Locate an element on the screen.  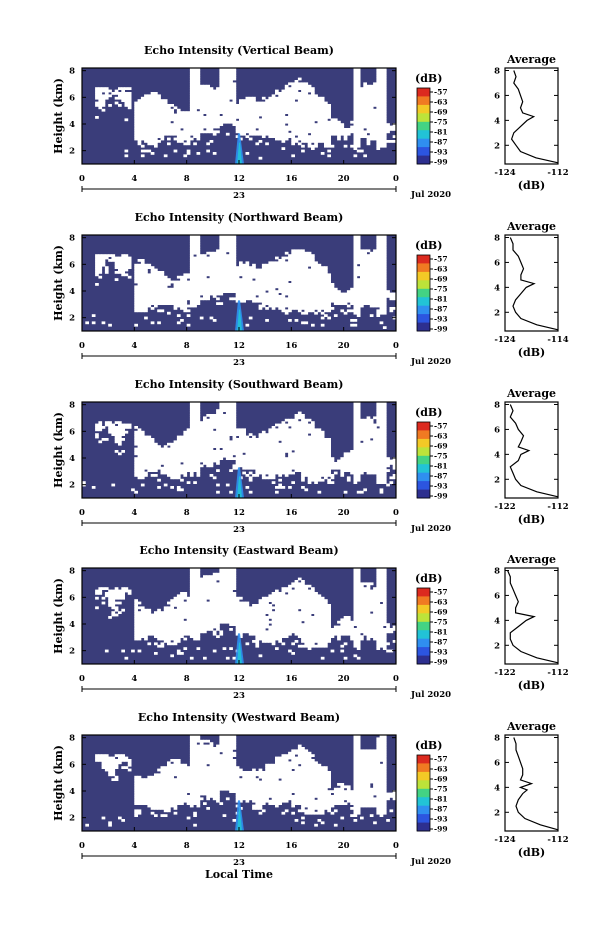
panel-title: Echo Intensity (Northward Beam) is located at coordinates (239, 217).